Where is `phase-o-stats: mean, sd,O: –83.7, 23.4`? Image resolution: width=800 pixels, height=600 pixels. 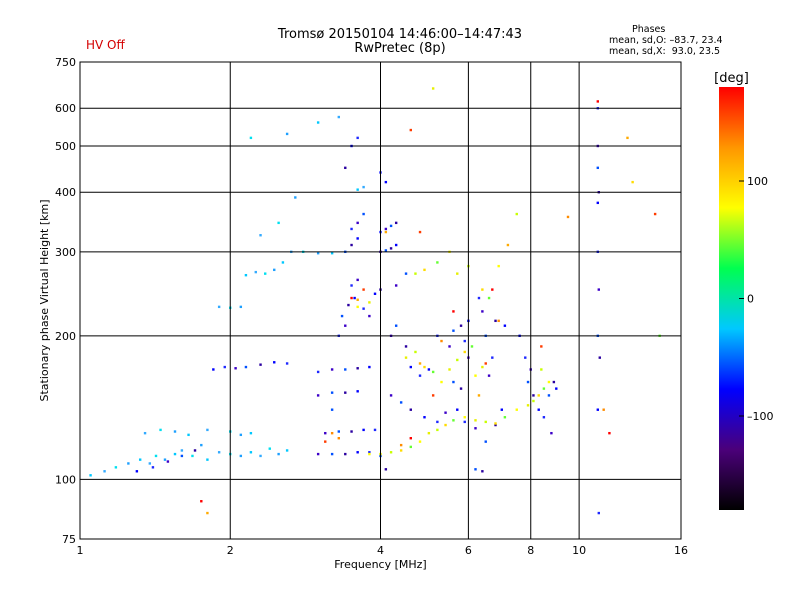 phase-o-stats: mean, sd,O: –83.7, 23.4 is located at coordinates (666, 40).